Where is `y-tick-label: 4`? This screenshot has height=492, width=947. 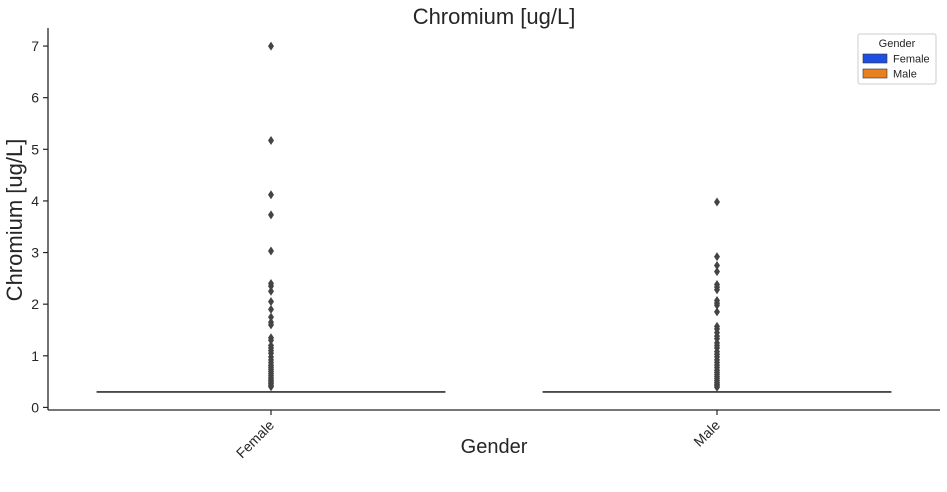 y-tick-label: 4 is located at coordinates (35, 201).